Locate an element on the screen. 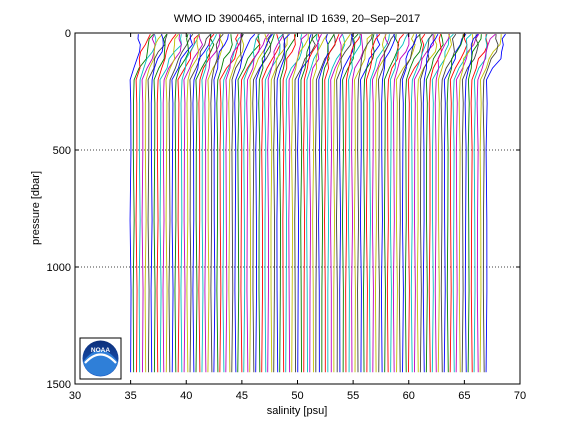  x-tick-label: 50 is located at coordinates (297, 396).